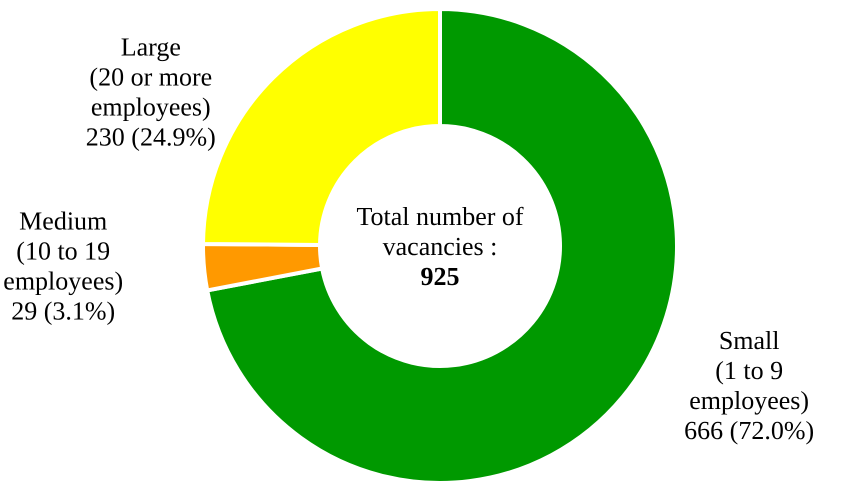  What do you see at coordinates (440, 232) in the screenshot?
I see `text: Total number of vacancies :` at bounding box center [440, 232].